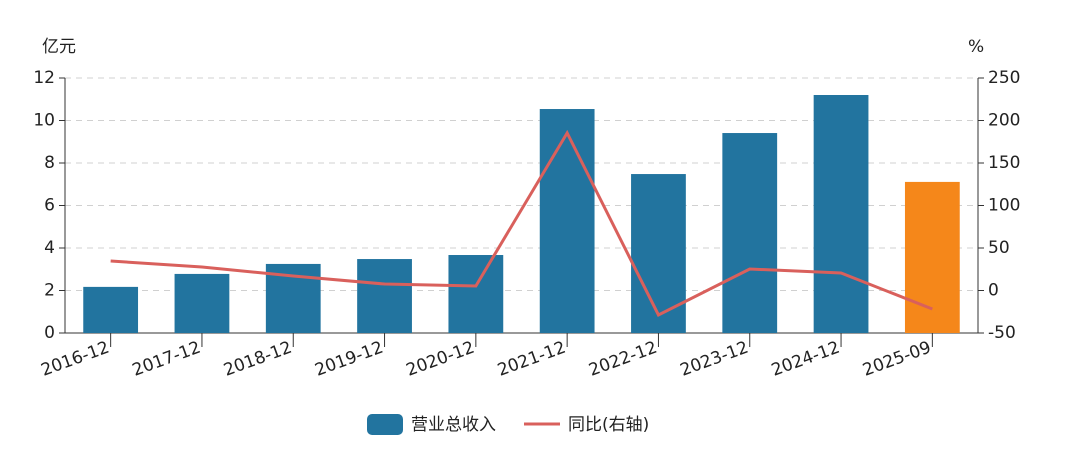 Image resolution: width=1066 pixels, height=453 pixels. What do you see at coordinates (44, 78) in the screenshot?
I see `y-tick-label: 12` at bounding box center [44, 78].